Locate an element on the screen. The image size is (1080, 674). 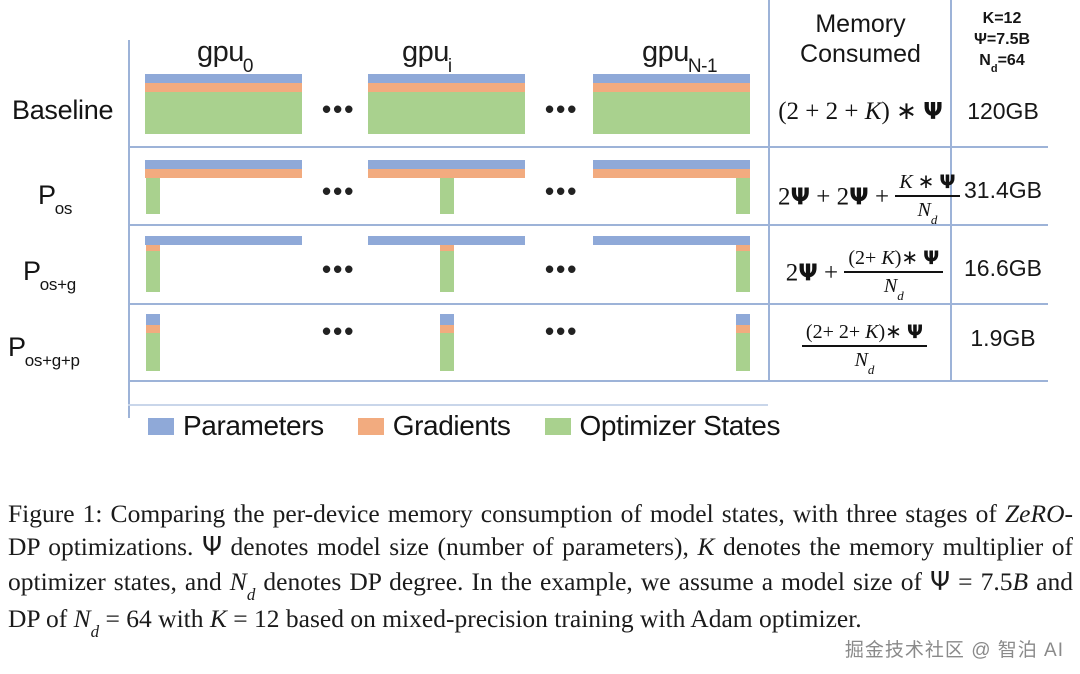
posg-gpu0-gradients-bar is located at coordinates (153, 248).